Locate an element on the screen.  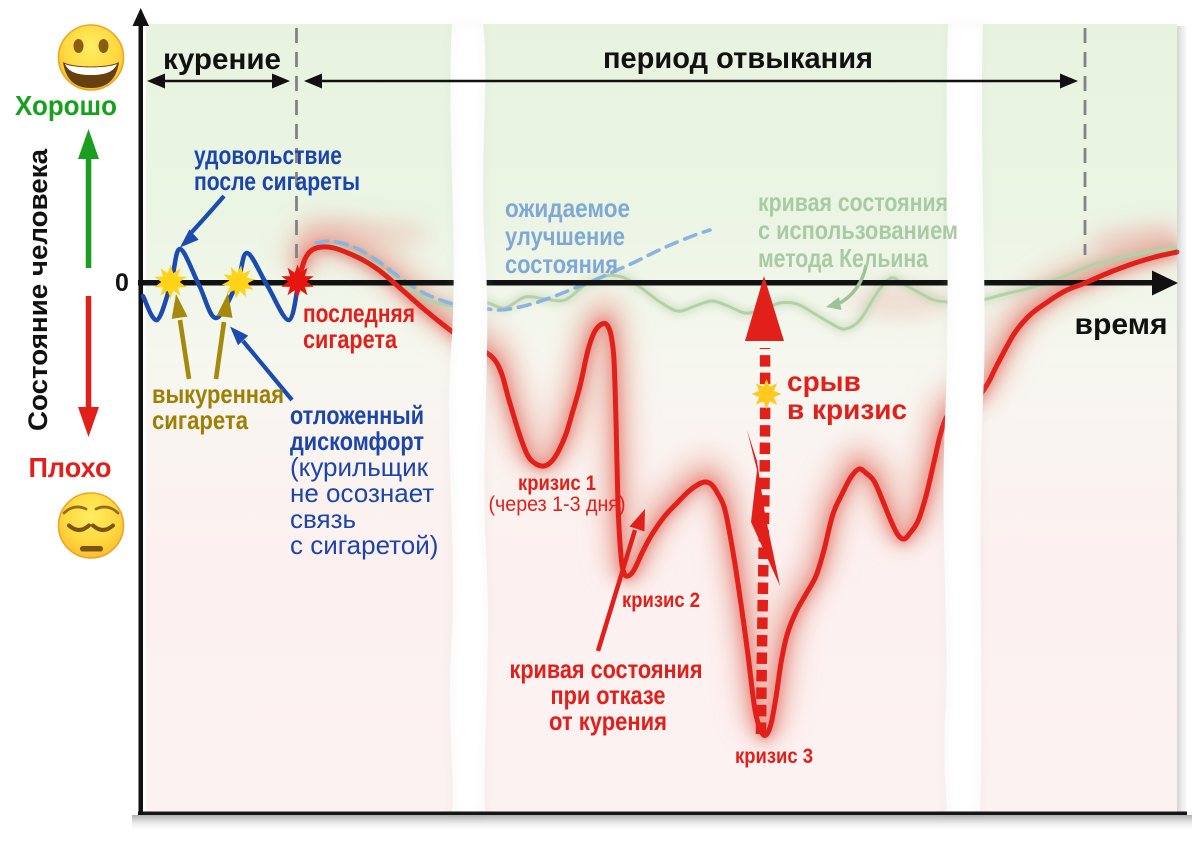
svg-text: при отказе is located at coordinates (608, 695).